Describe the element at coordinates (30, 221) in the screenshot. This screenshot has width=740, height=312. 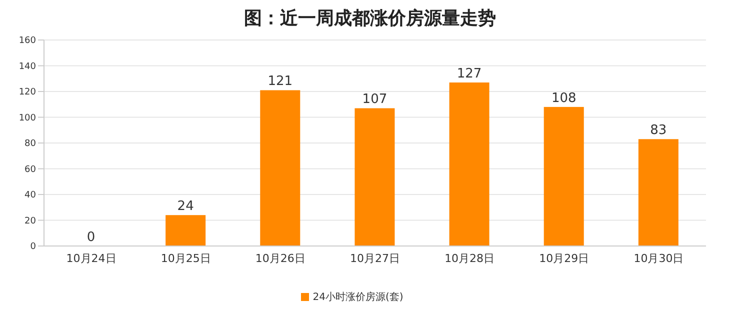
I see `y-tick-label: 20` at that location.